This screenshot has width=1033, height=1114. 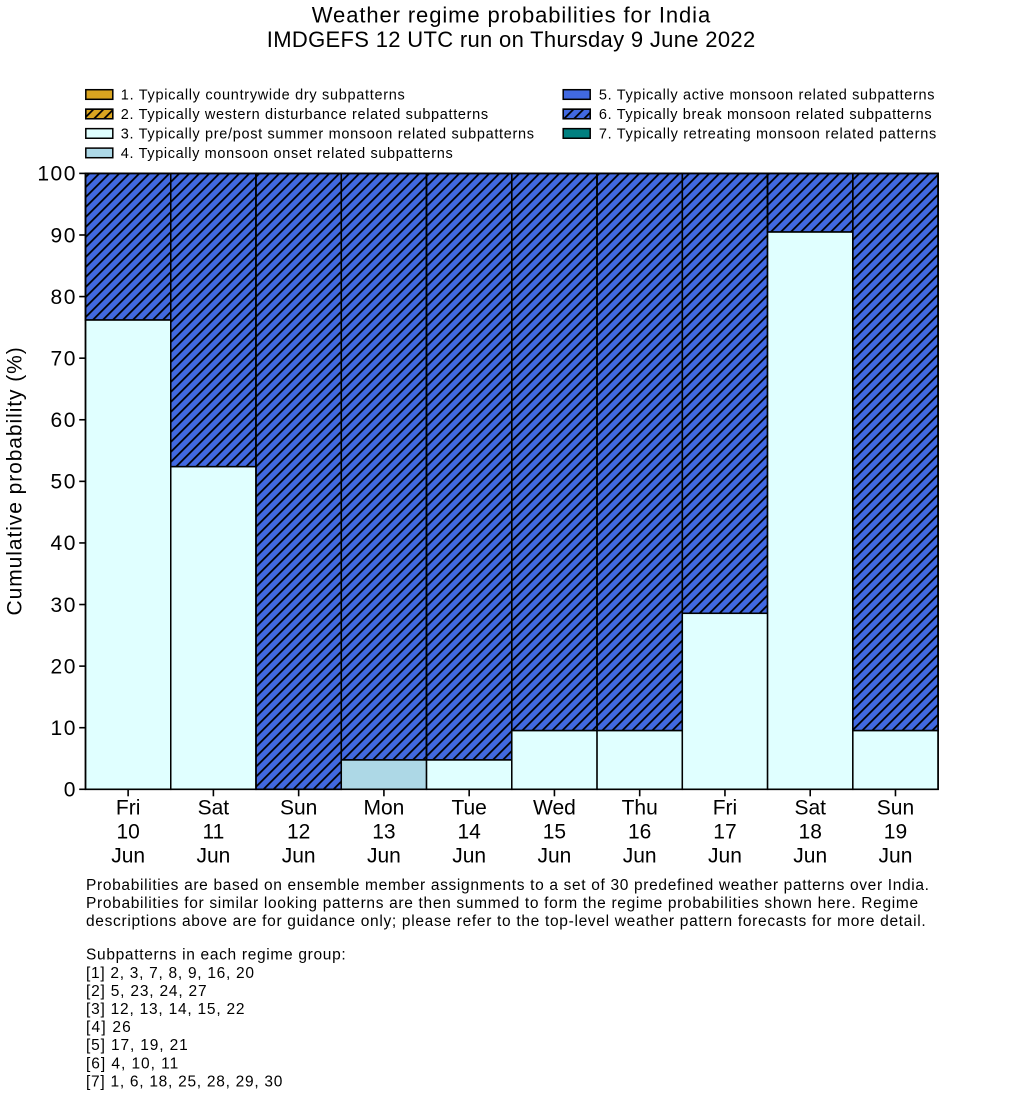 What do you see at coordinates (57, 174) in the screenshot?
I see `svg-text: 100` at bounding box center [57, 174].